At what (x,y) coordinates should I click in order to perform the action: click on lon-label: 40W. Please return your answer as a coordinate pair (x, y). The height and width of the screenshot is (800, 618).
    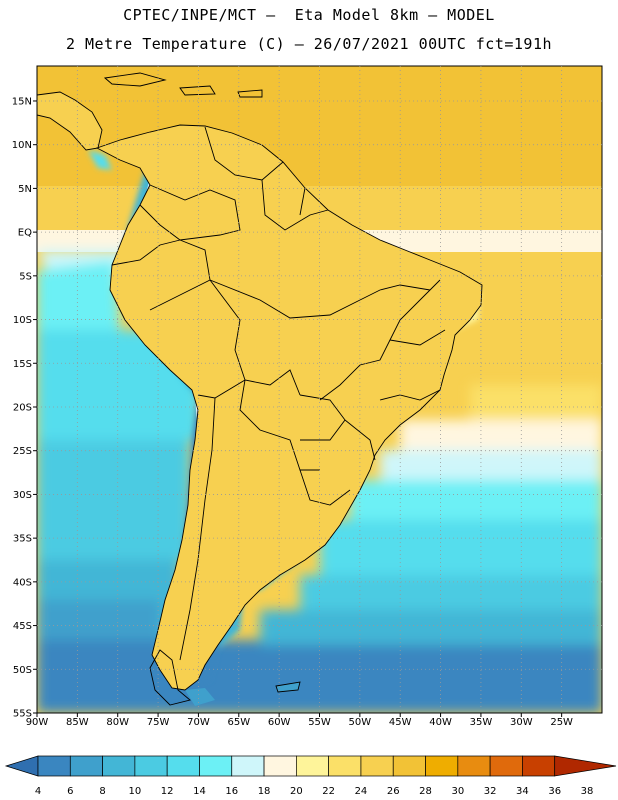
    Looking at the image, I should click on (440, 722).